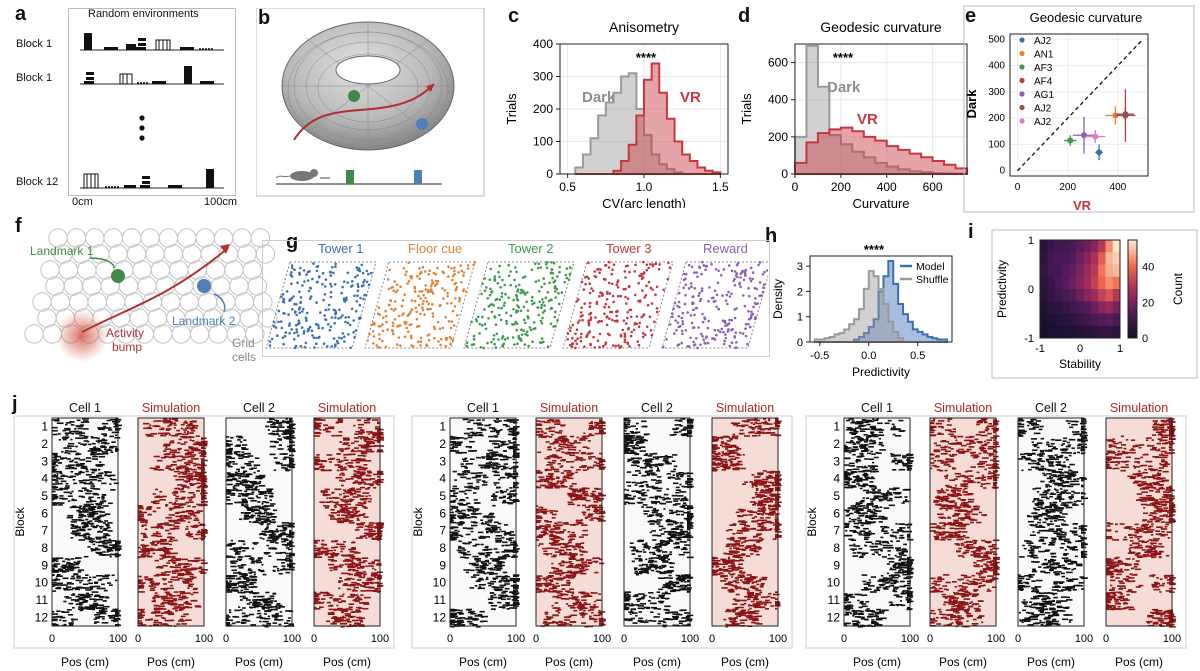  I want to click on block-label: Block 1, so click(34, 44).